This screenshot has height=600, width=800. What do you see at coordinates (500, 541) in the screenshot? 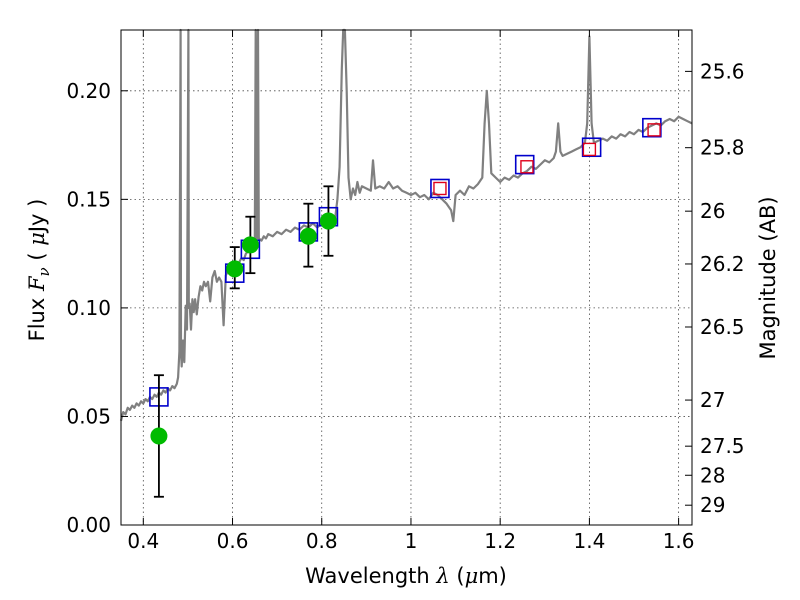
I see `x-tick-label: 1.2` at bounding box center [500, 541].